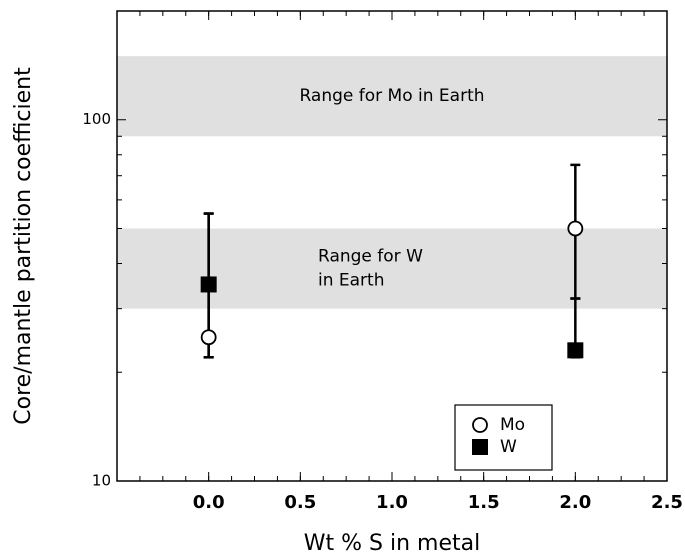 The height and width of the screenshot is (560, 685). What do you see at coordinates (101, 481) in the screenshot?
I see `y-tick-label: 10` at bounding box center [101, 481].